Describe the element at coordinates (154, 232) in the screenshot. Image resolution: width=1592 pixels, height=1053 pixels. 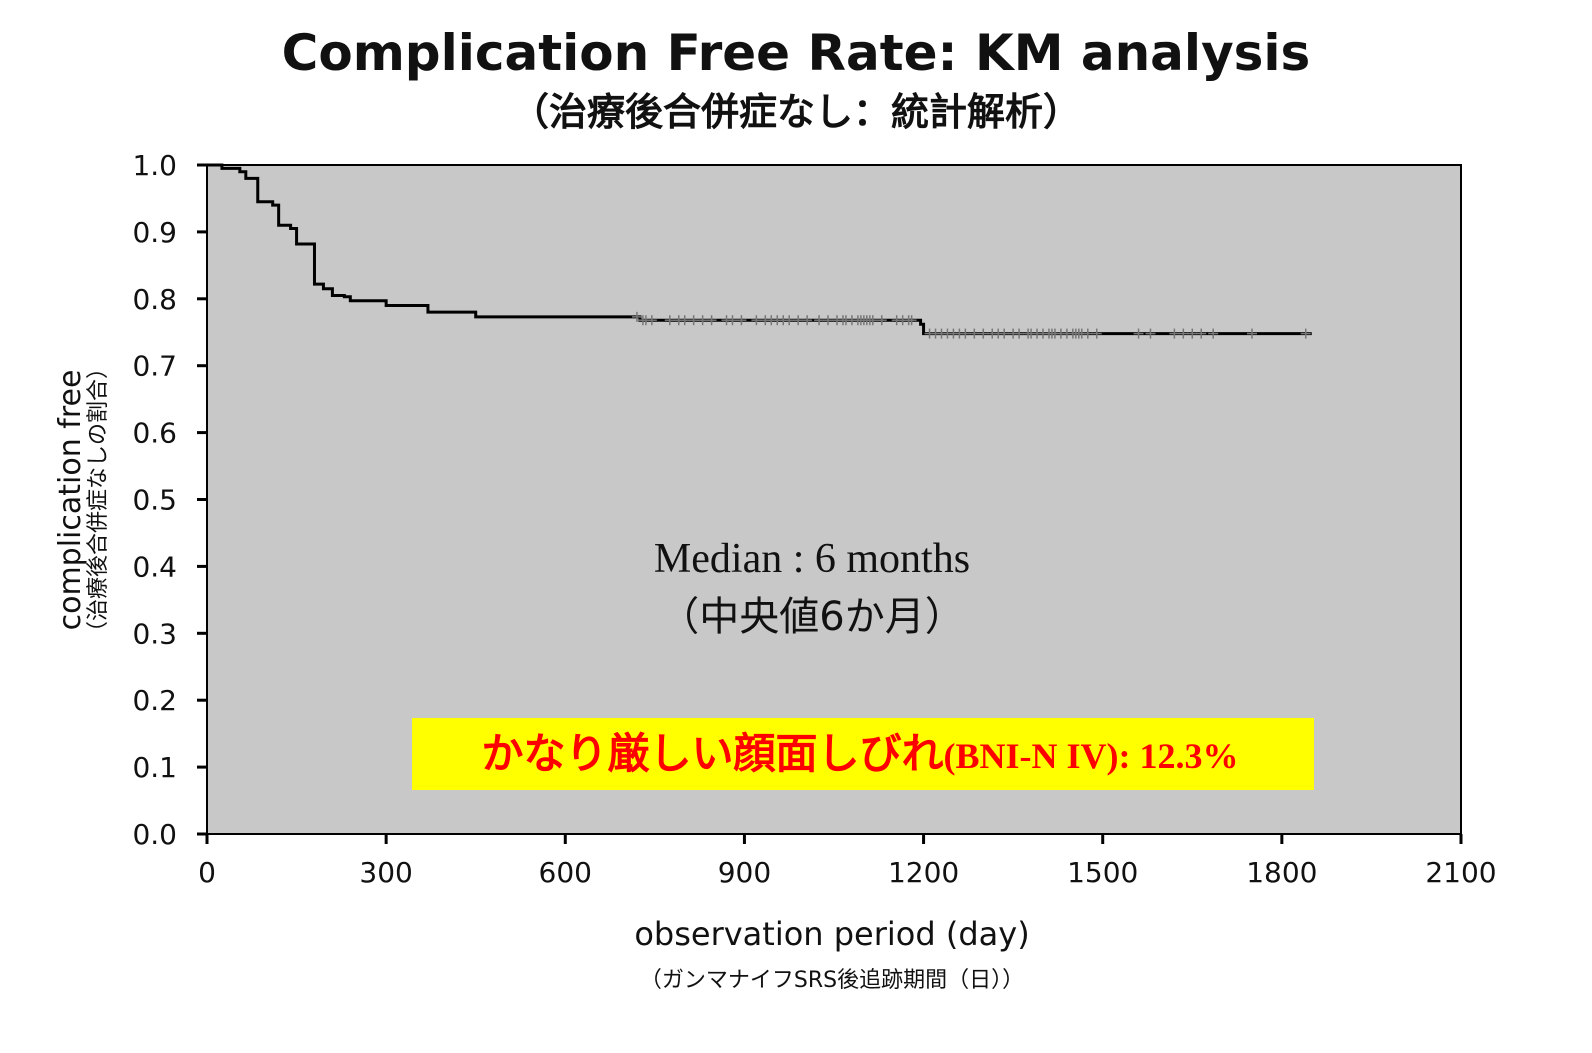
I see `y-tick-label: 0.9` at that location.